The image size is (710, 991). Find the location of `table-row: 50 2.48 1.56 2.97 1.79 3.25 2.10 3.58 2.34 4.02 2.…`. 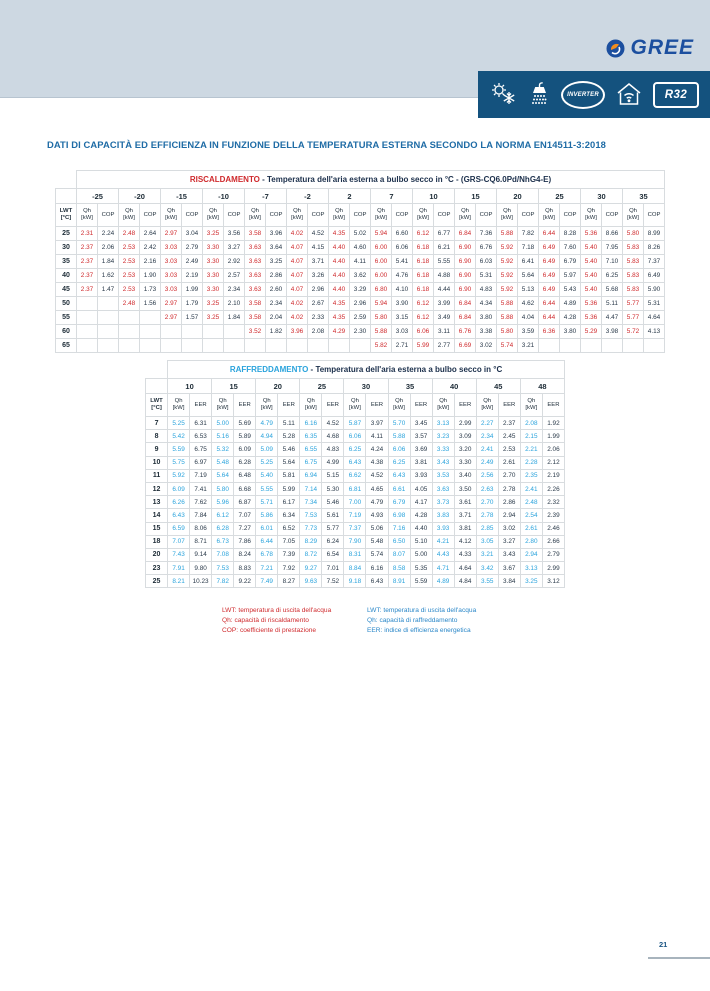

table-row: 50 2.48 1.56 2.97 1.79 3.25 2.10 3.58 2.34 4.02 2.… is located at coordinates (360, 303).